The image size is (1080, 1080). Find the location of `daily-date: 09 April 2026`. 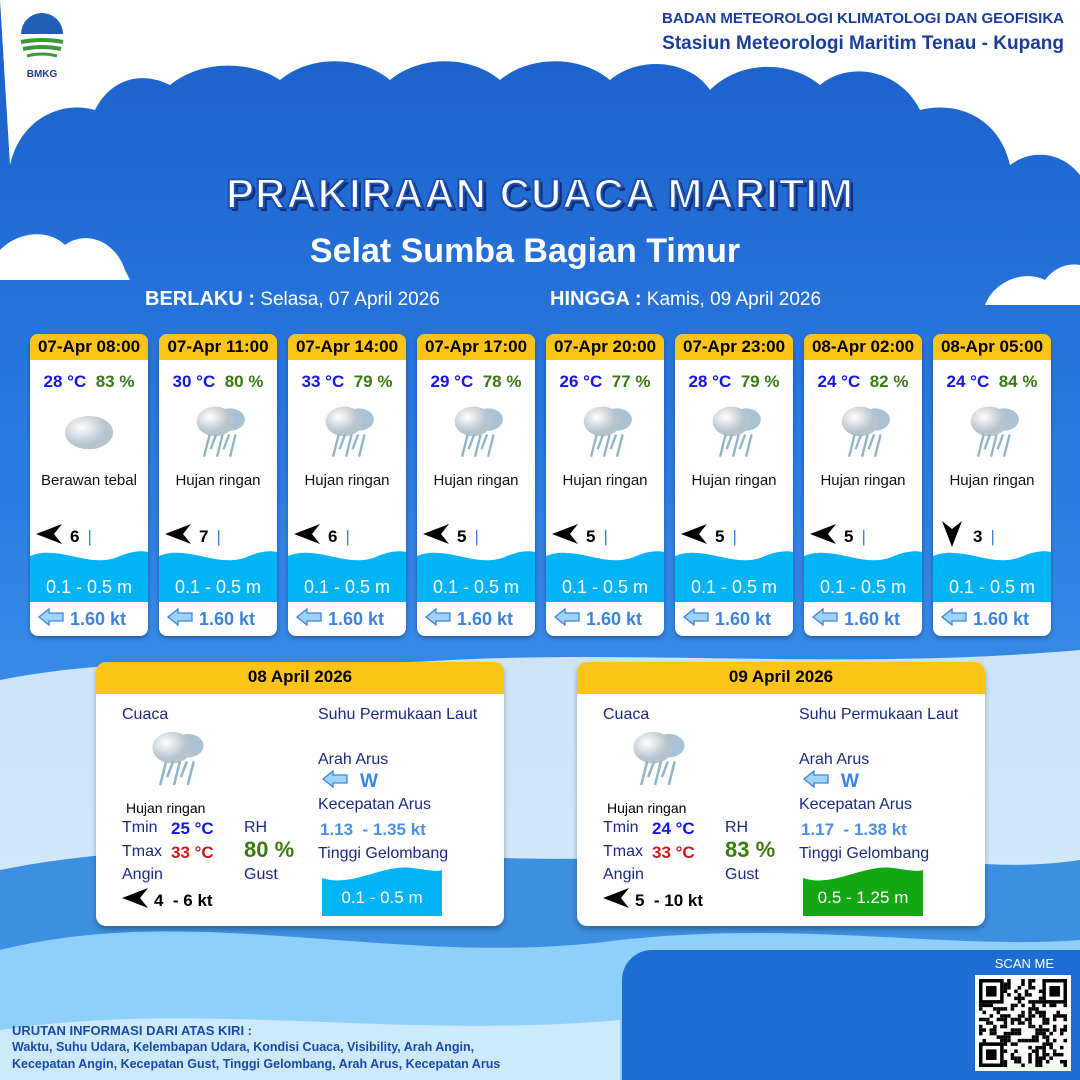

daily-date: 09 April 2026 is located at coordinates (781, 678).